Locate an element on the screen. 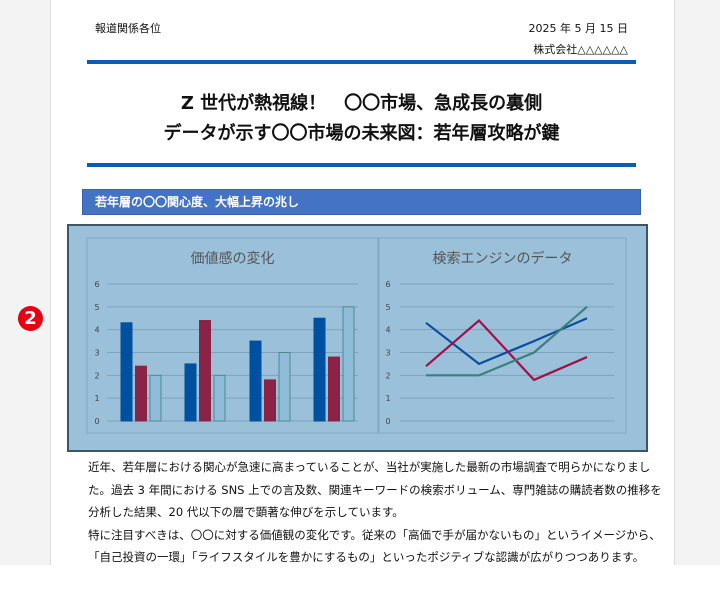 This screenshot has height=594, width=720. header-rule is located at coordinates (361, 62).